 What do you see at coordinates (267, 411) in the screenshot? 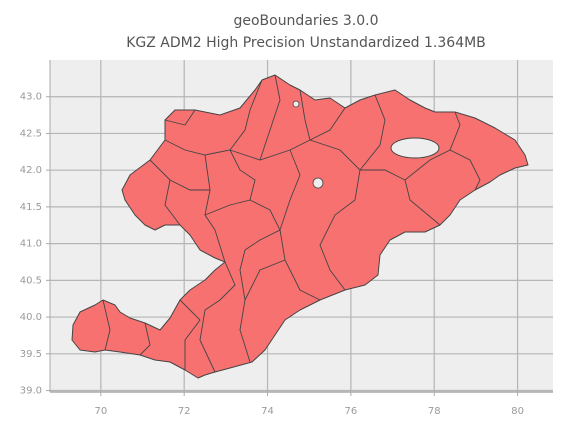
I see `x-tick-label: 74` at bounding box center [267, 411].